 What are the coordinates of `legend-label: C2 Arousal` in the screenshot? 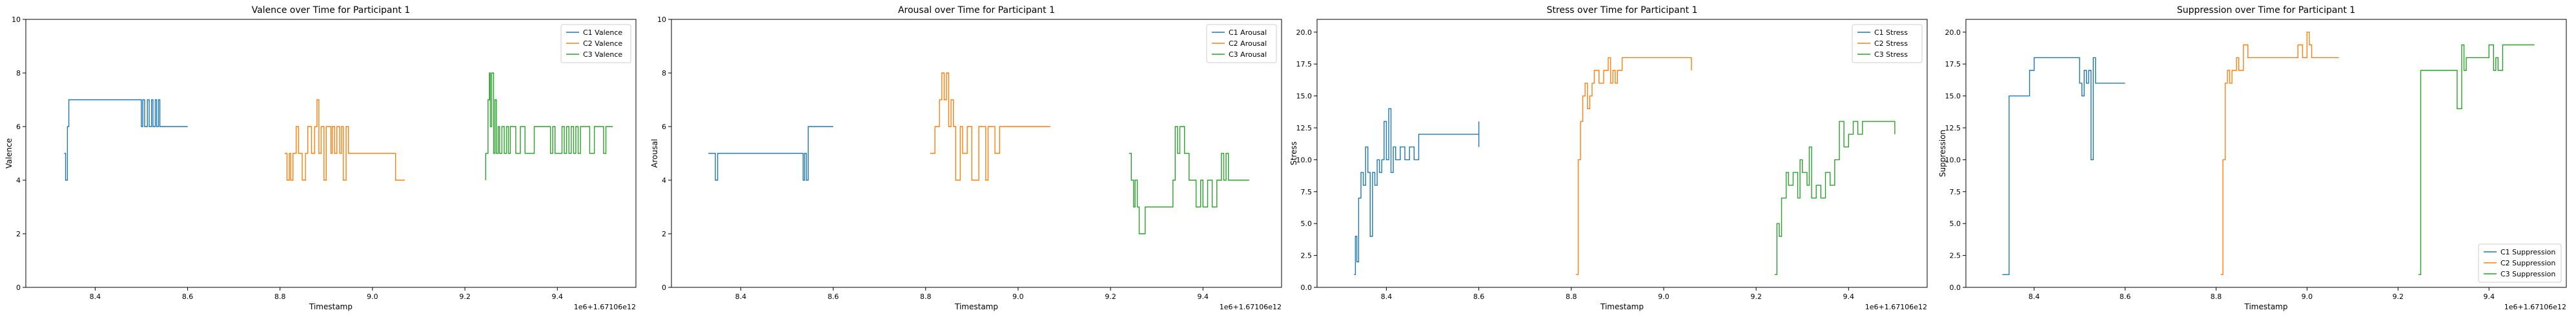 It's located at (1248, 44).